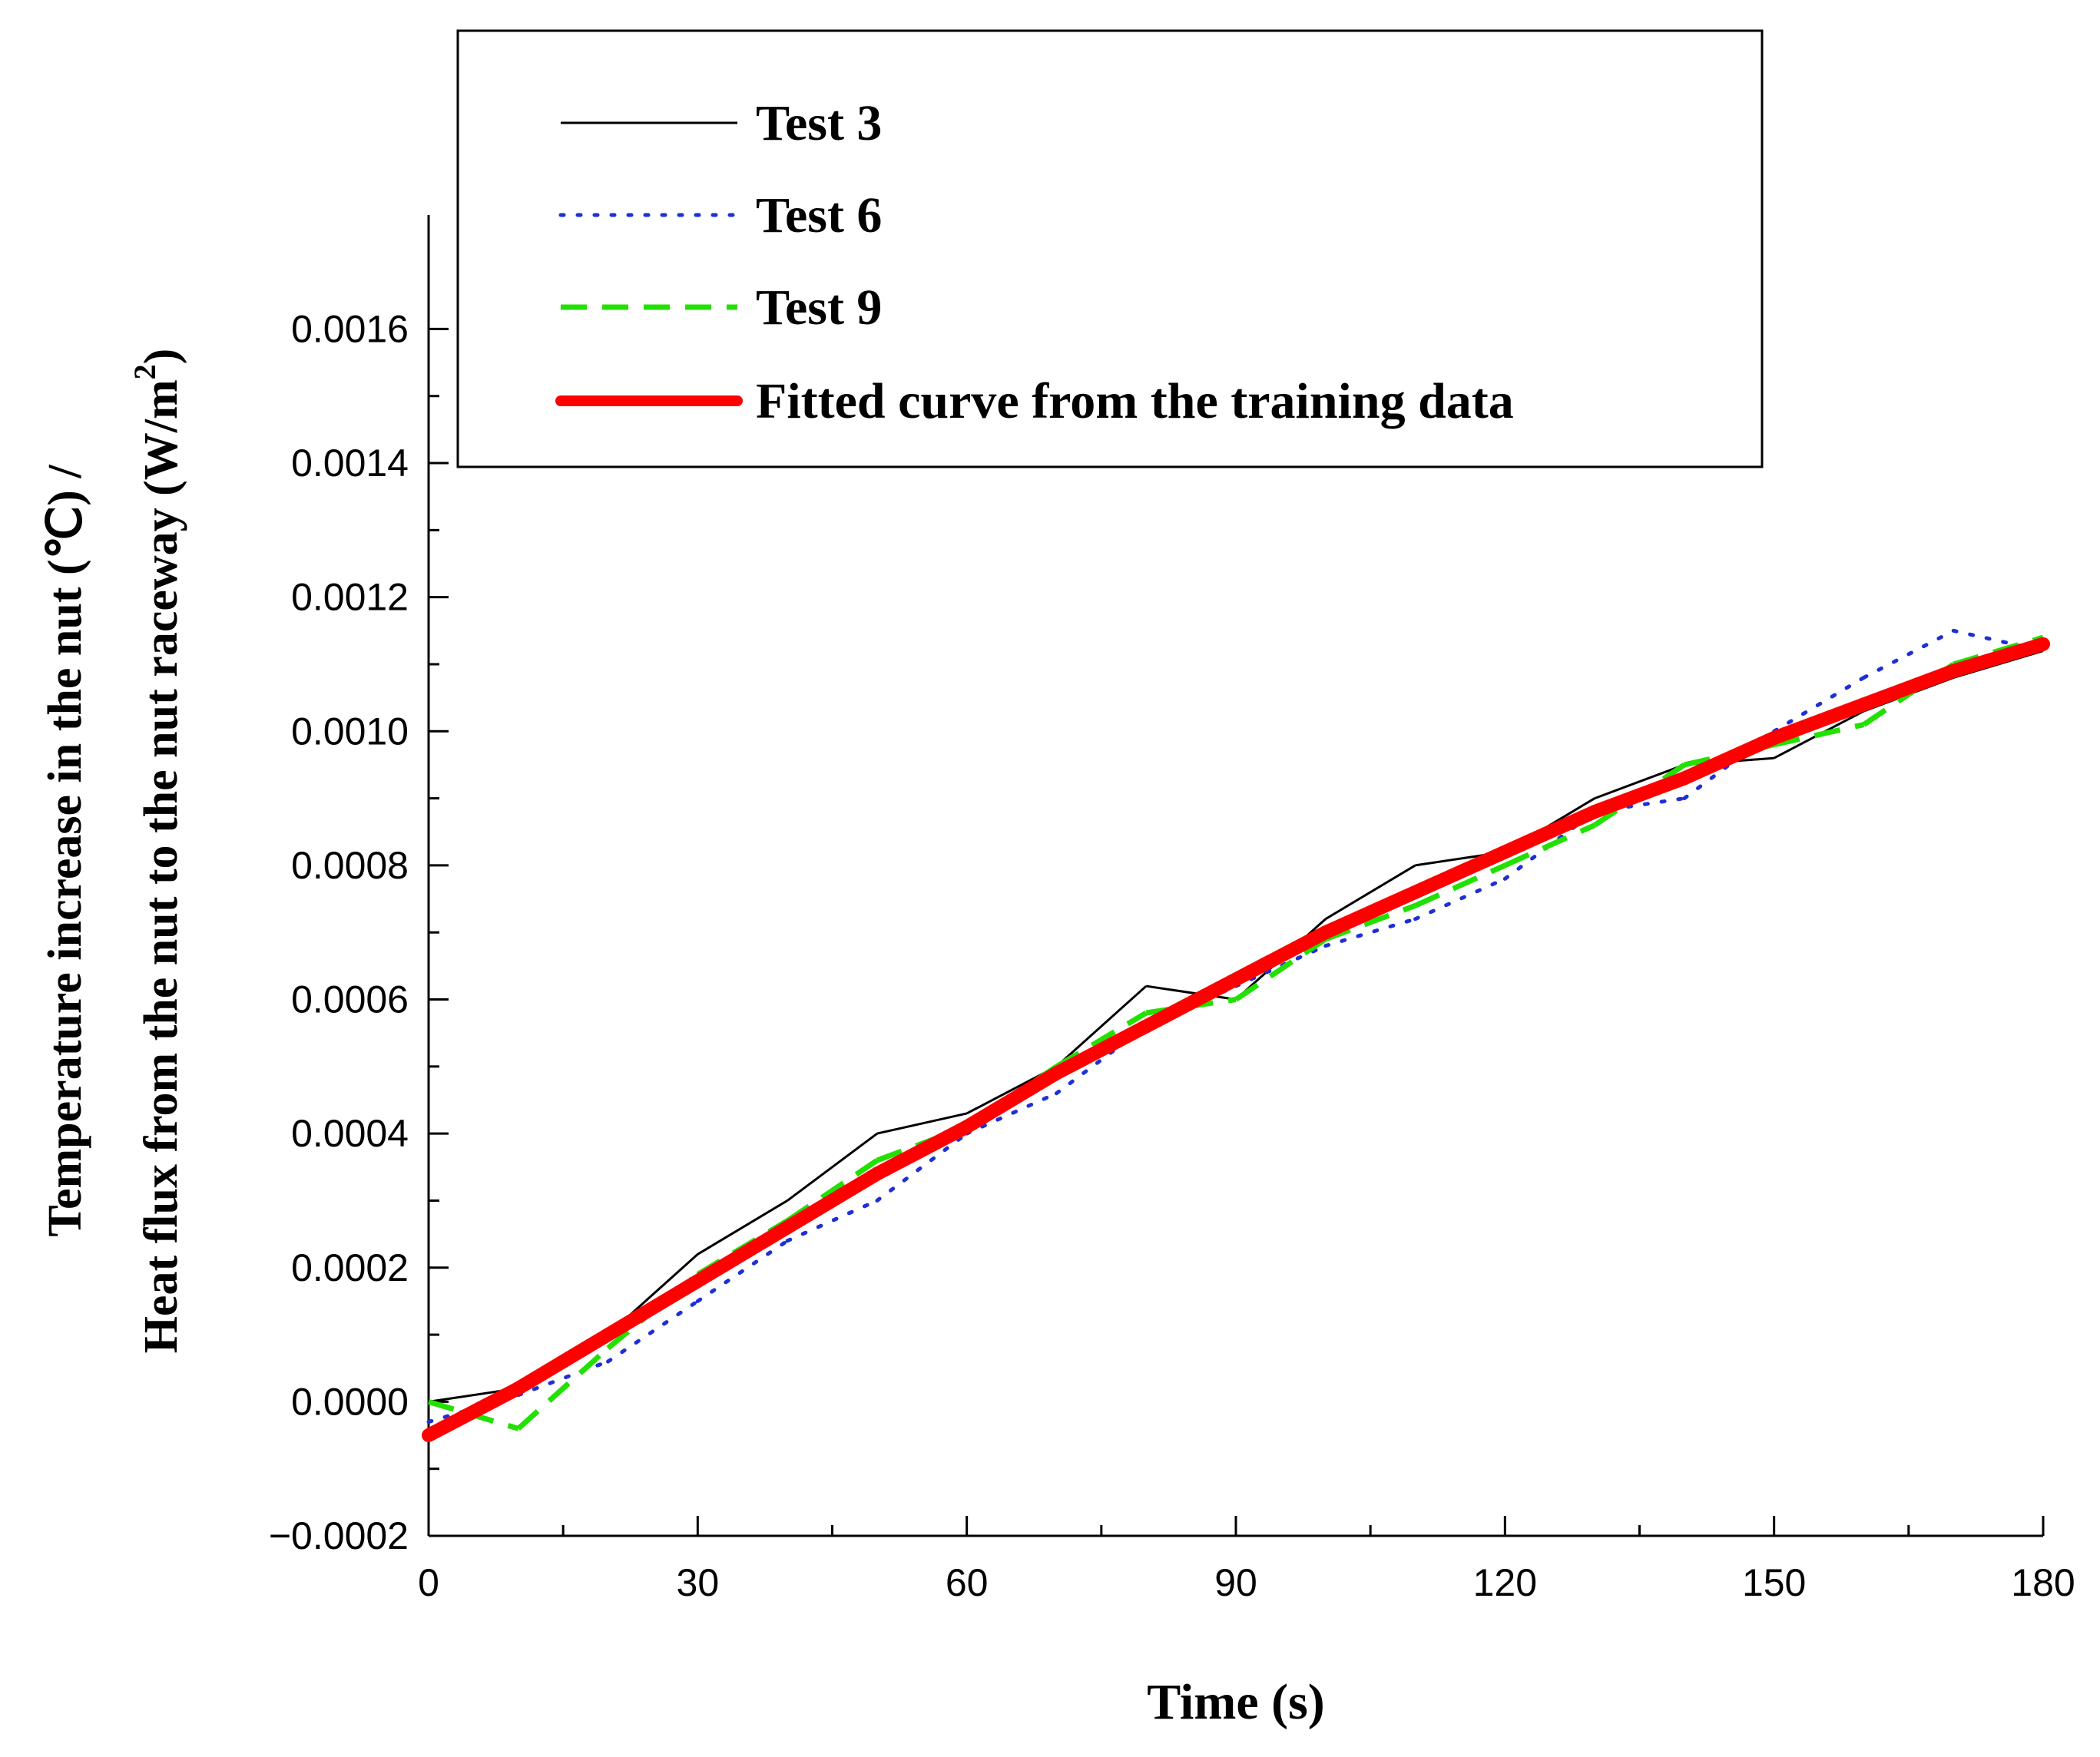  Describe the element at coordinates (350, 597) in the screenshot. I see `y-tick-label: 0.0012` at that location.